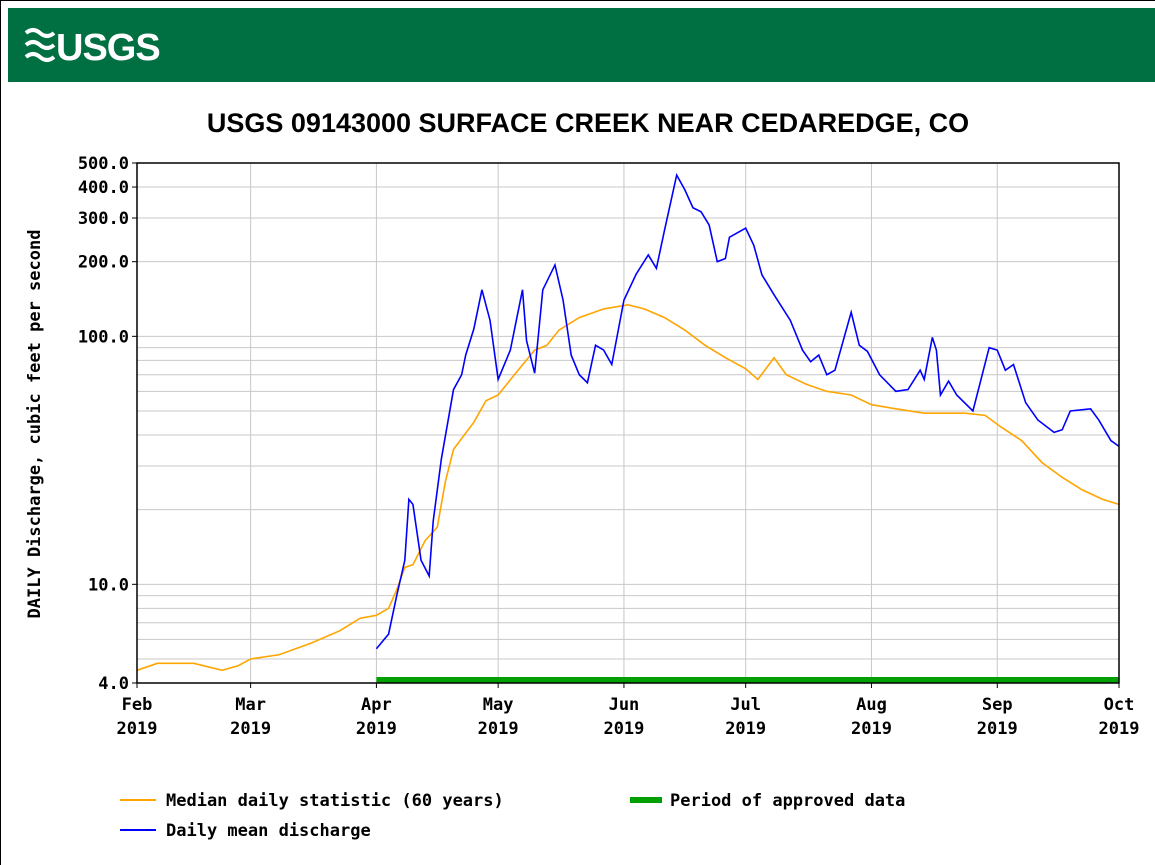 The height and width of the screenshot is (865, 1155). I want to click on y-tick-label: 200.0, so click(103, 263).